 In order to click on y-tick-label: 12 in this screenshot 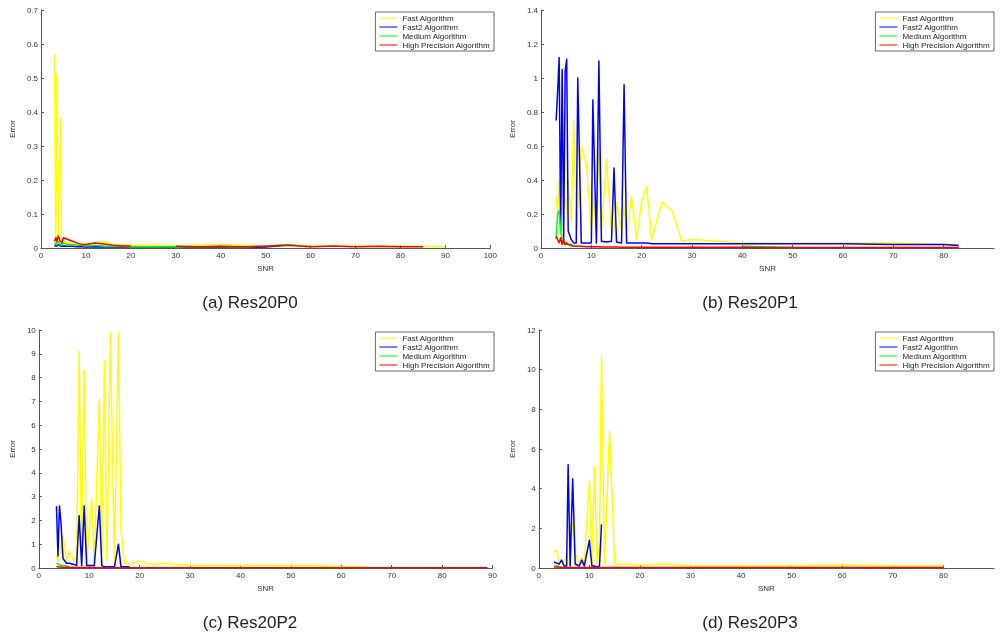, I will do `click(531, 330)`.